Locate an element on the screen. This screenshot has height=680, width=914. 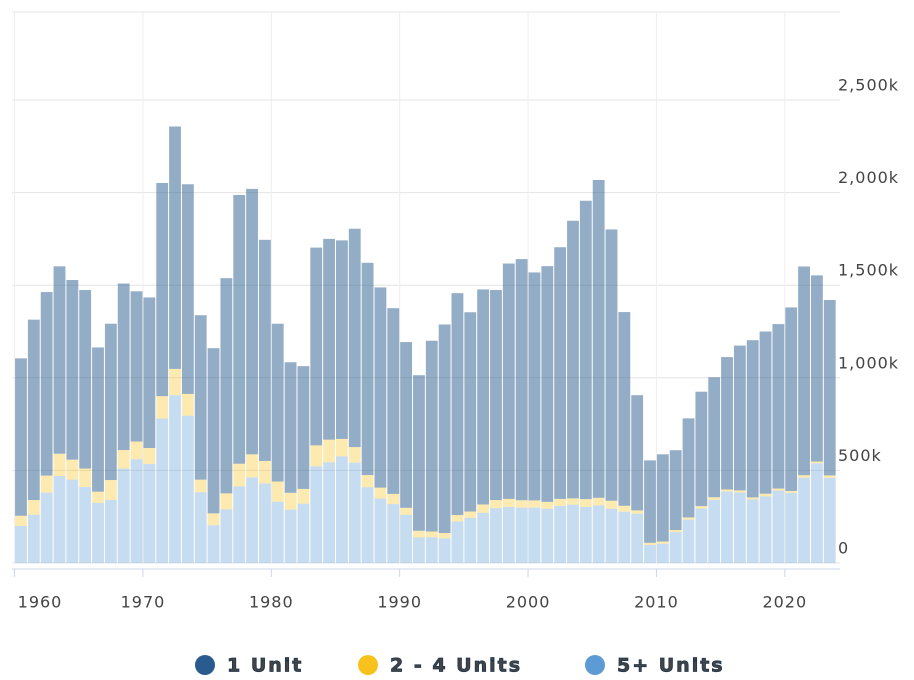
x-tick-label: 2010 is located at coordinates (656, 602).